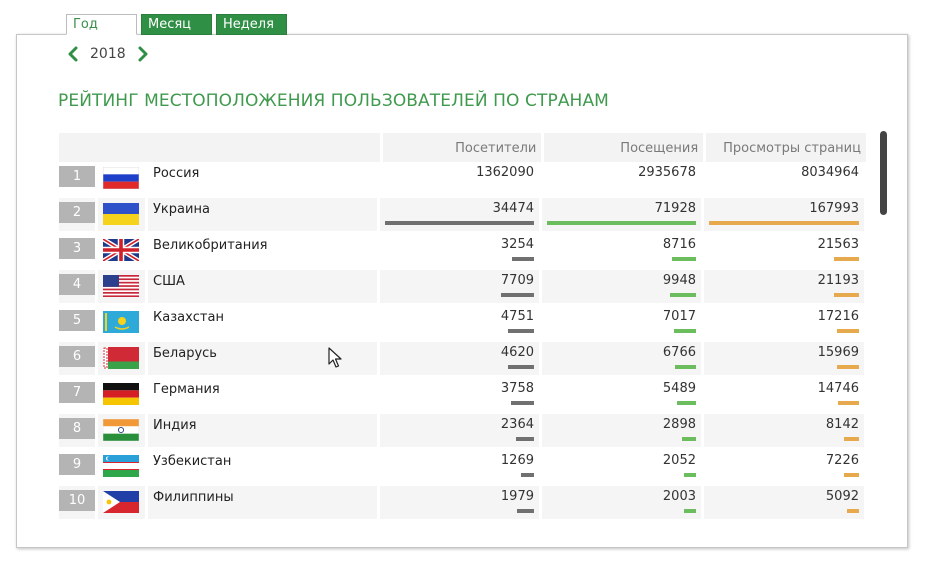 The height and width of the screenshot is (567, 925). What do you see at coordinates (77, 176) in the screenshot?
I see `rank-number: 1` at bounding box center [77, 176].